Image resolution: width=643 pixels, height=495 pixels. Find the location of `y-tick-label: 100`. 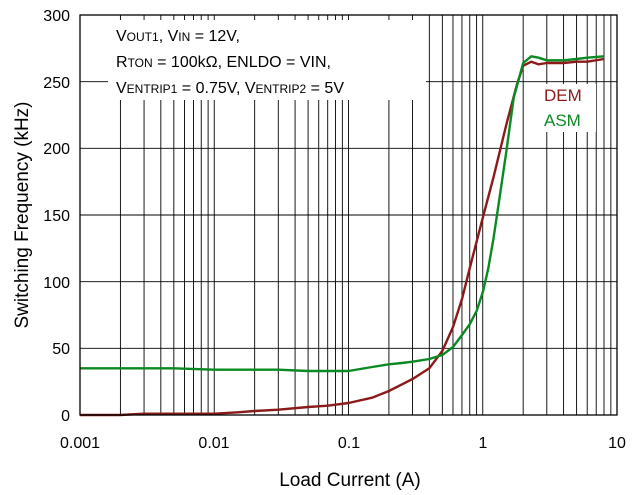

y-tick-label: 100 is located at coordinates (56, 283).